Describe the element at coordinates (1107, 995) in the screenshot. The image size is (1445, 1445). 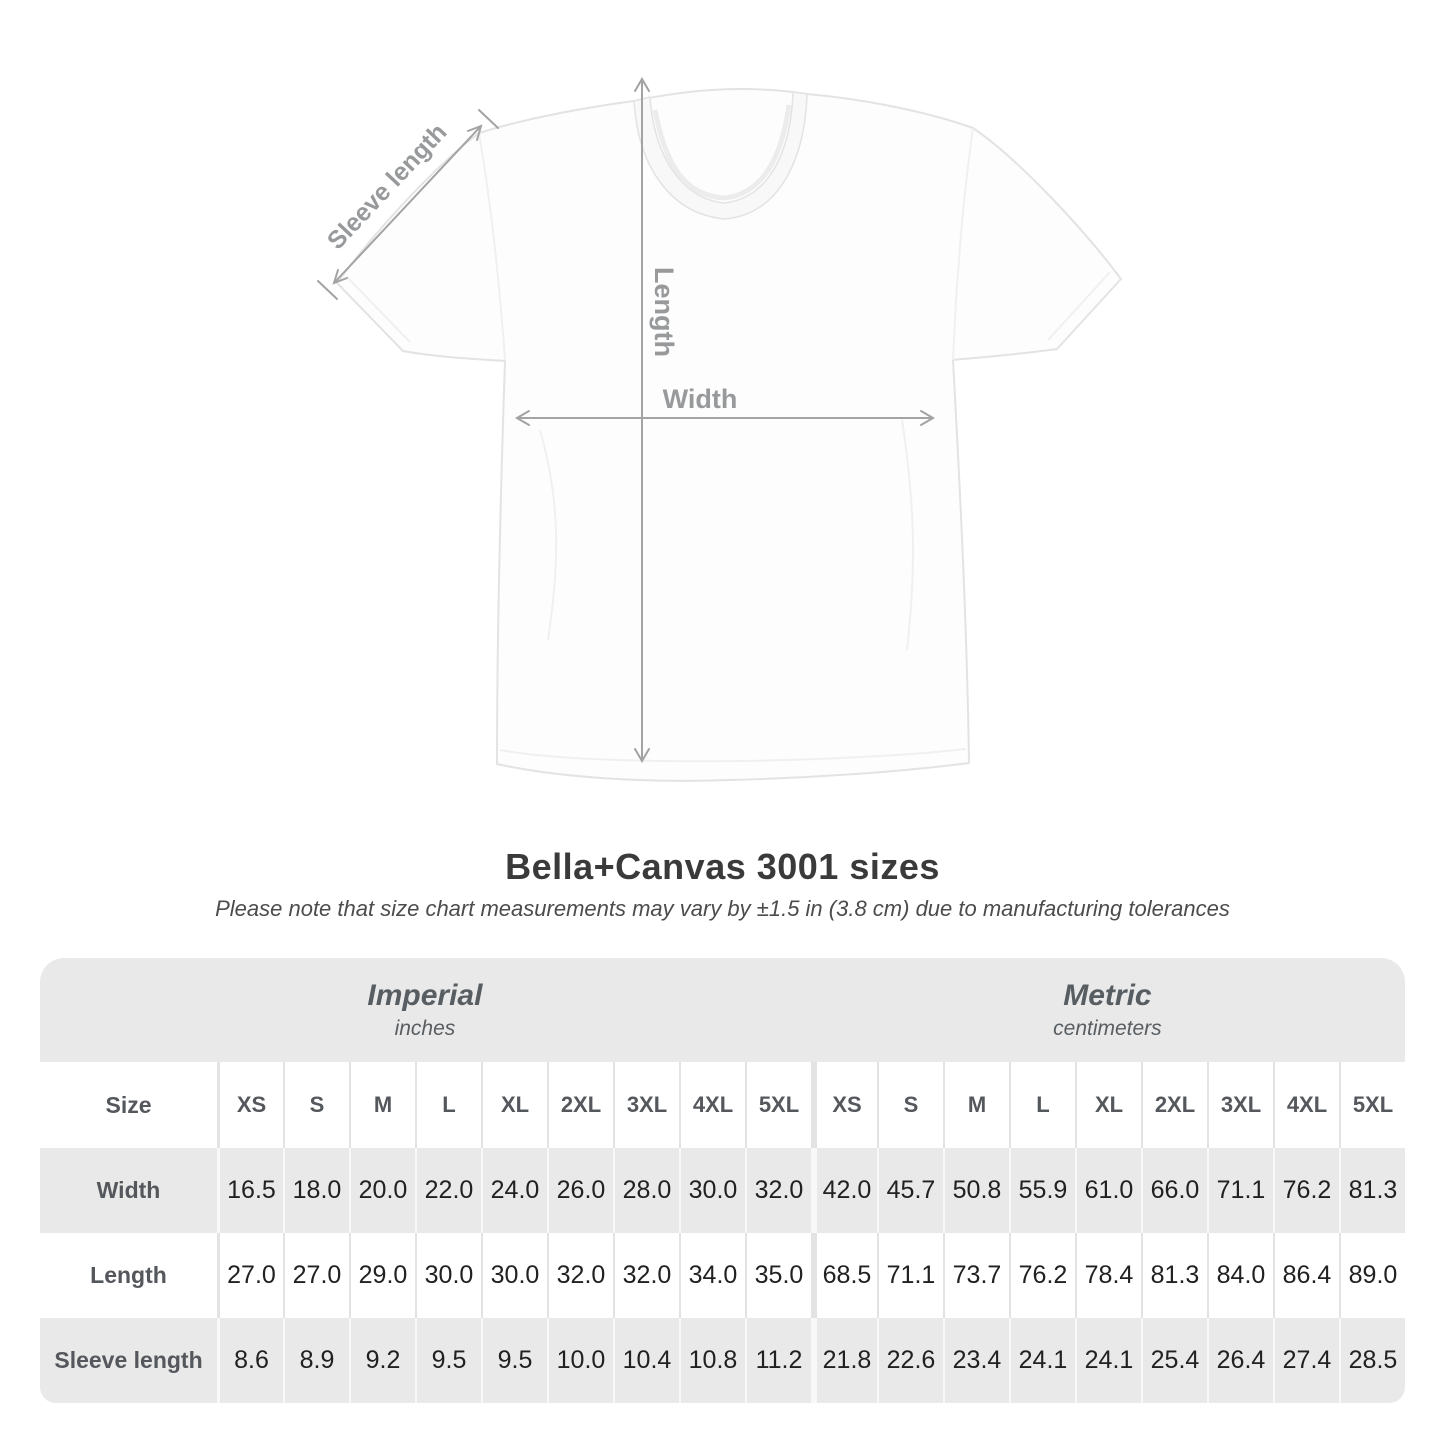
I see `metric-title: Metric` at that location.